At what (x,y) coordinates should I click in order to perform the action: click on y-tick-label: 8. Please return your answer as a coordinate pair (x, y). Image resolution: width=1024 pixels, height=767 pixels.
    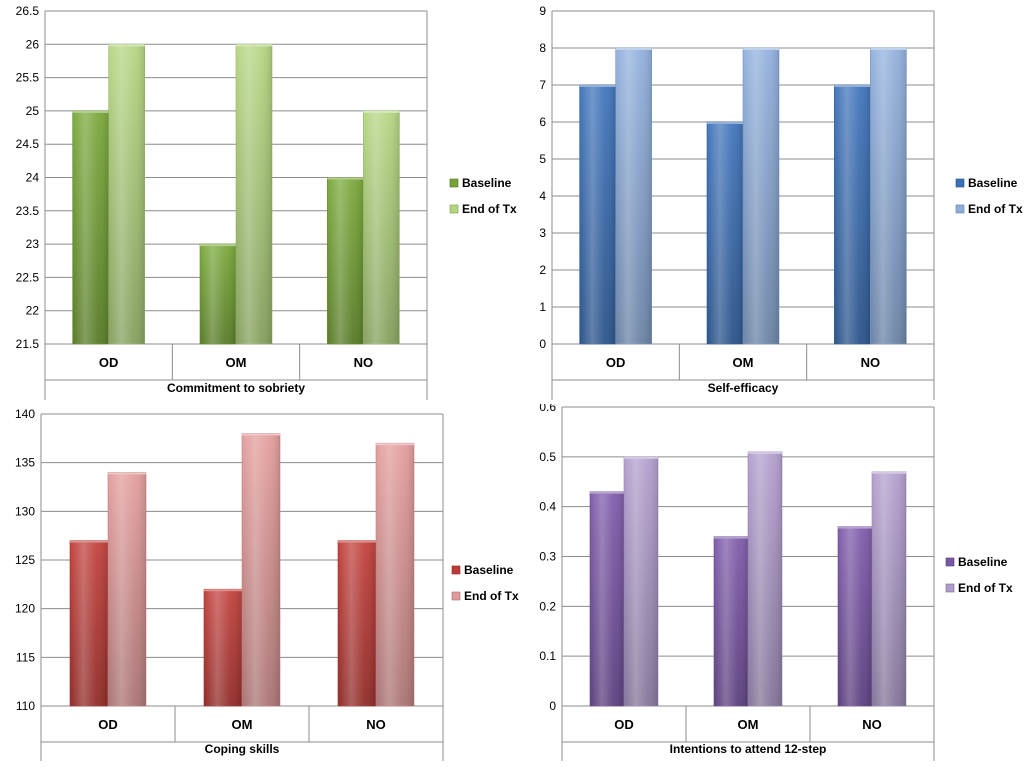
    Looking at the image, I should click on (542, 48).